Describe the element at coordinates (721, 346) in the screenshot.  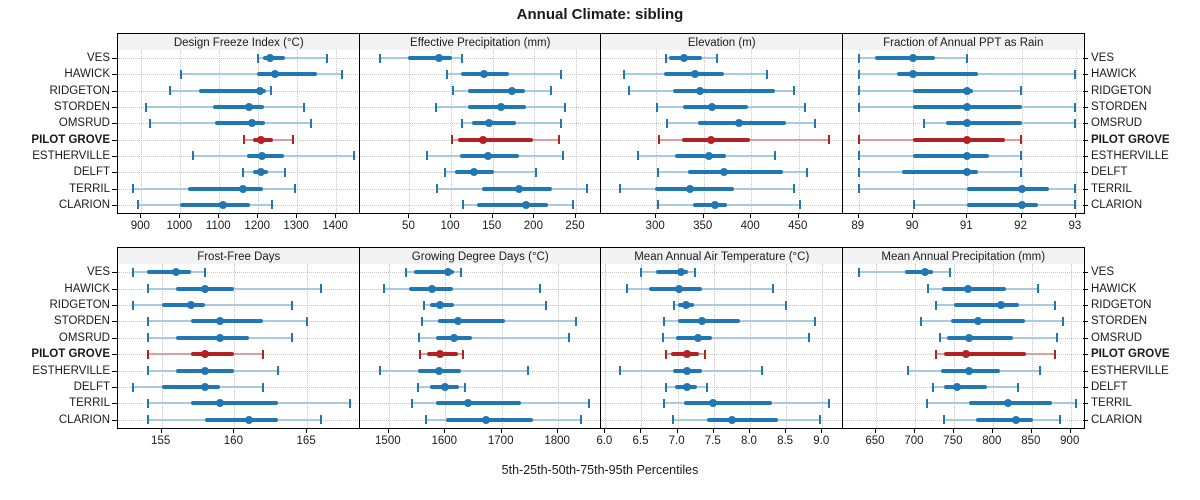
I see `plot-area` at that location.